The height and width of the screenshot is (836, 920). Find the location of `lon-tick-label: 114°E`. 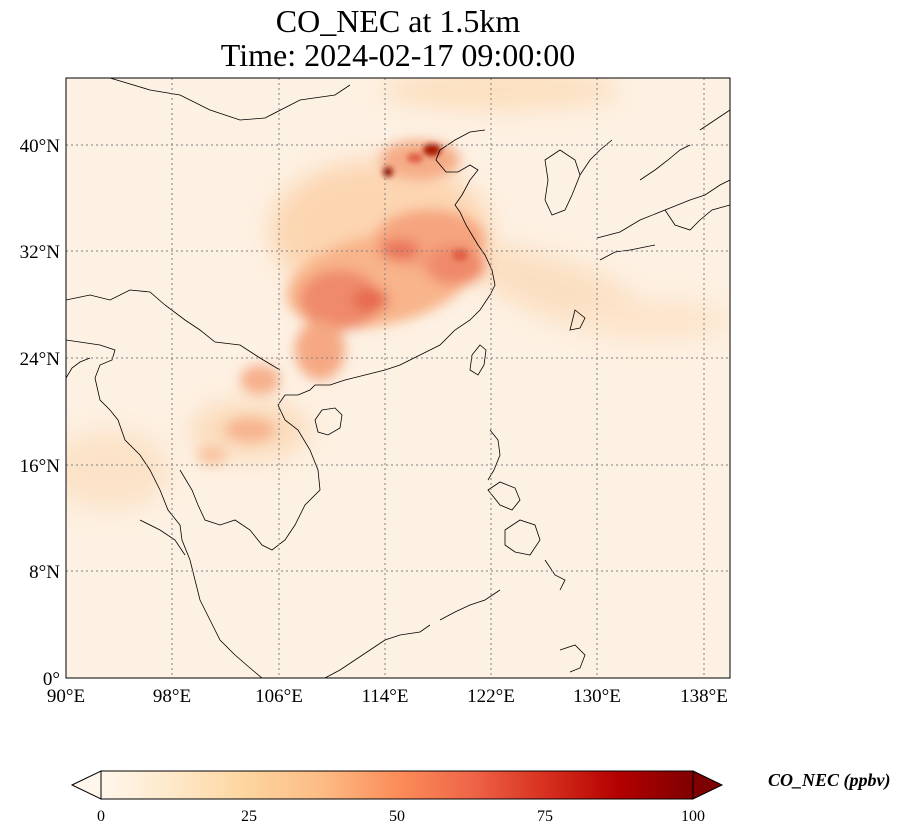

lon-tick-label: 114°E is located at coordinates (385, 696).